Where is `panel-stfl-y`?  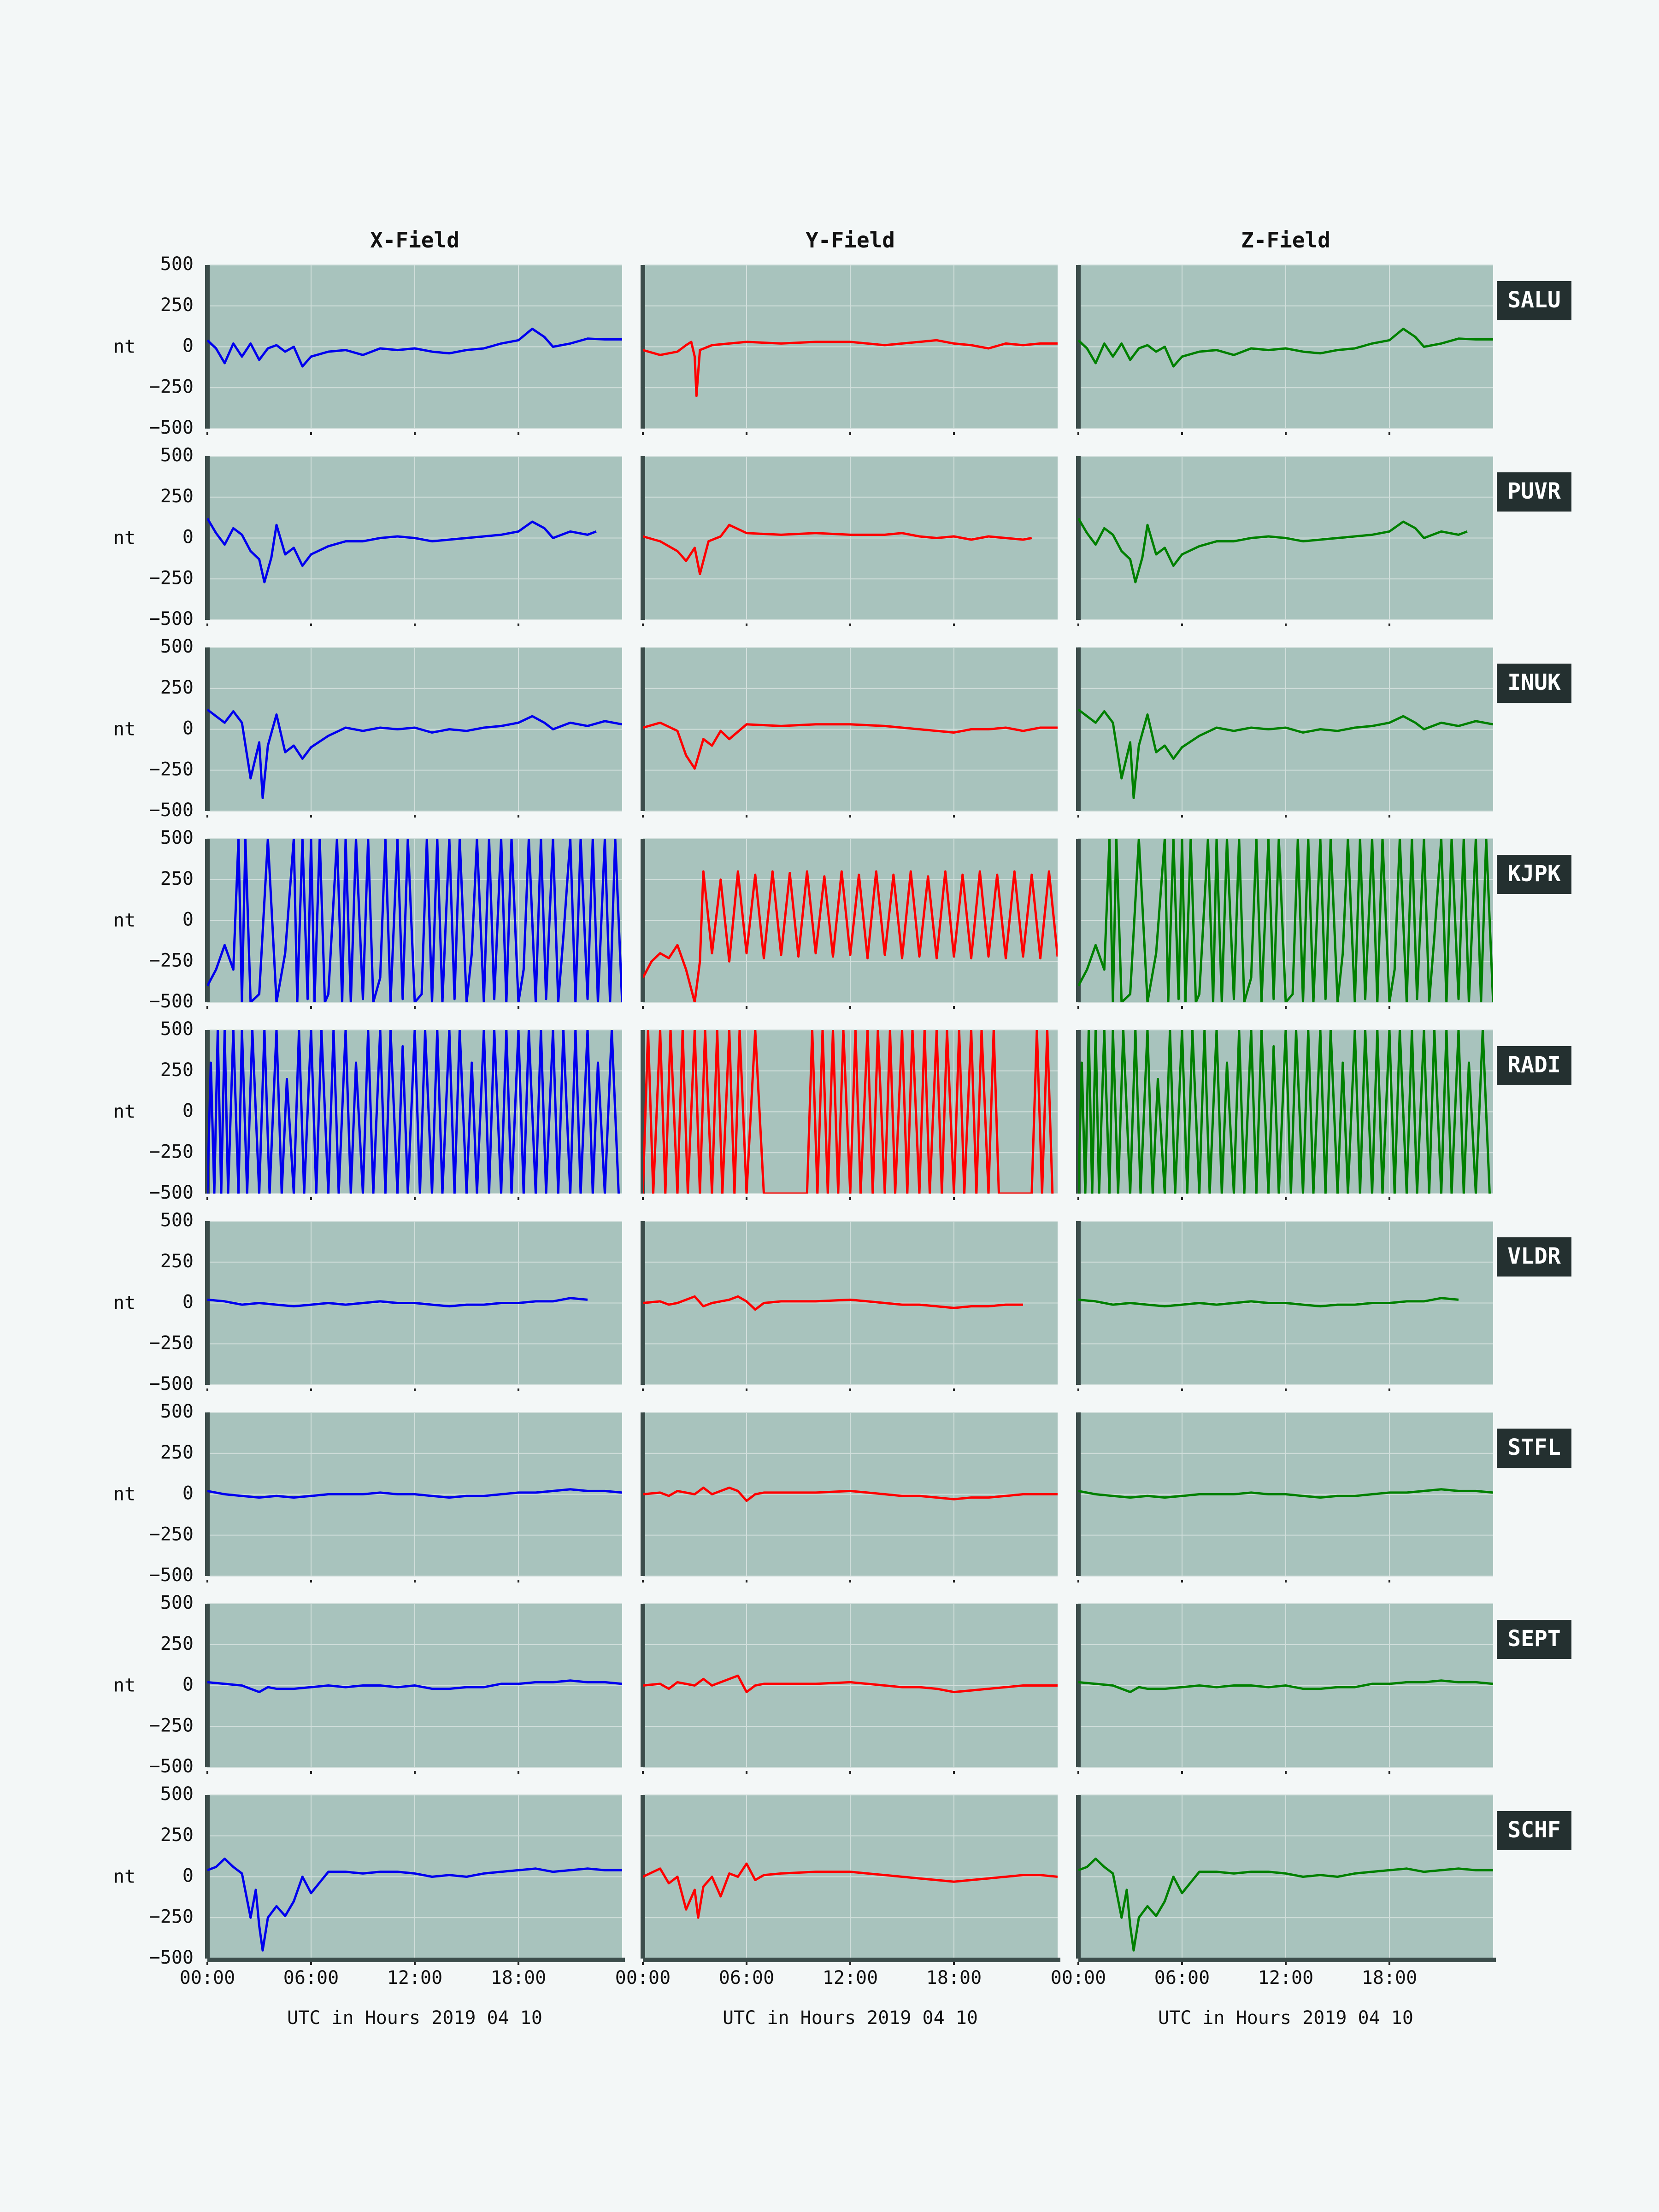
panel-stfl-y is located at coordinates (849, 1497).